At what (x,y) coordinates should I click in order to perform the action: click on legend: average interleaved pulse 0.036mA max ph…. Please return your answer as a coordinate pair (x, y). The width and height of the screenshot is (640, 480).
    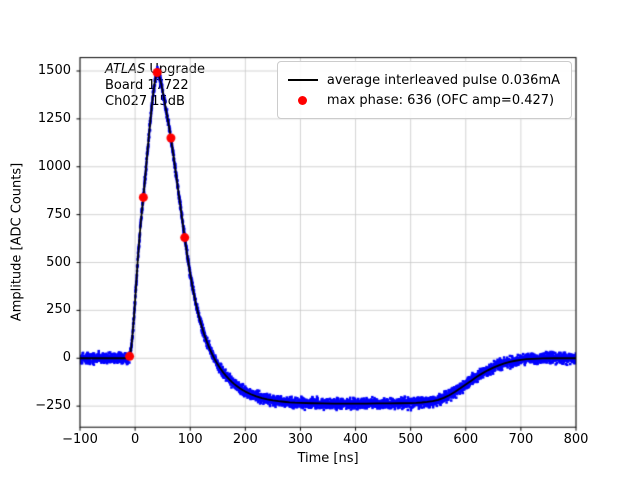
    Looking at the image, I should click on (424, 90).